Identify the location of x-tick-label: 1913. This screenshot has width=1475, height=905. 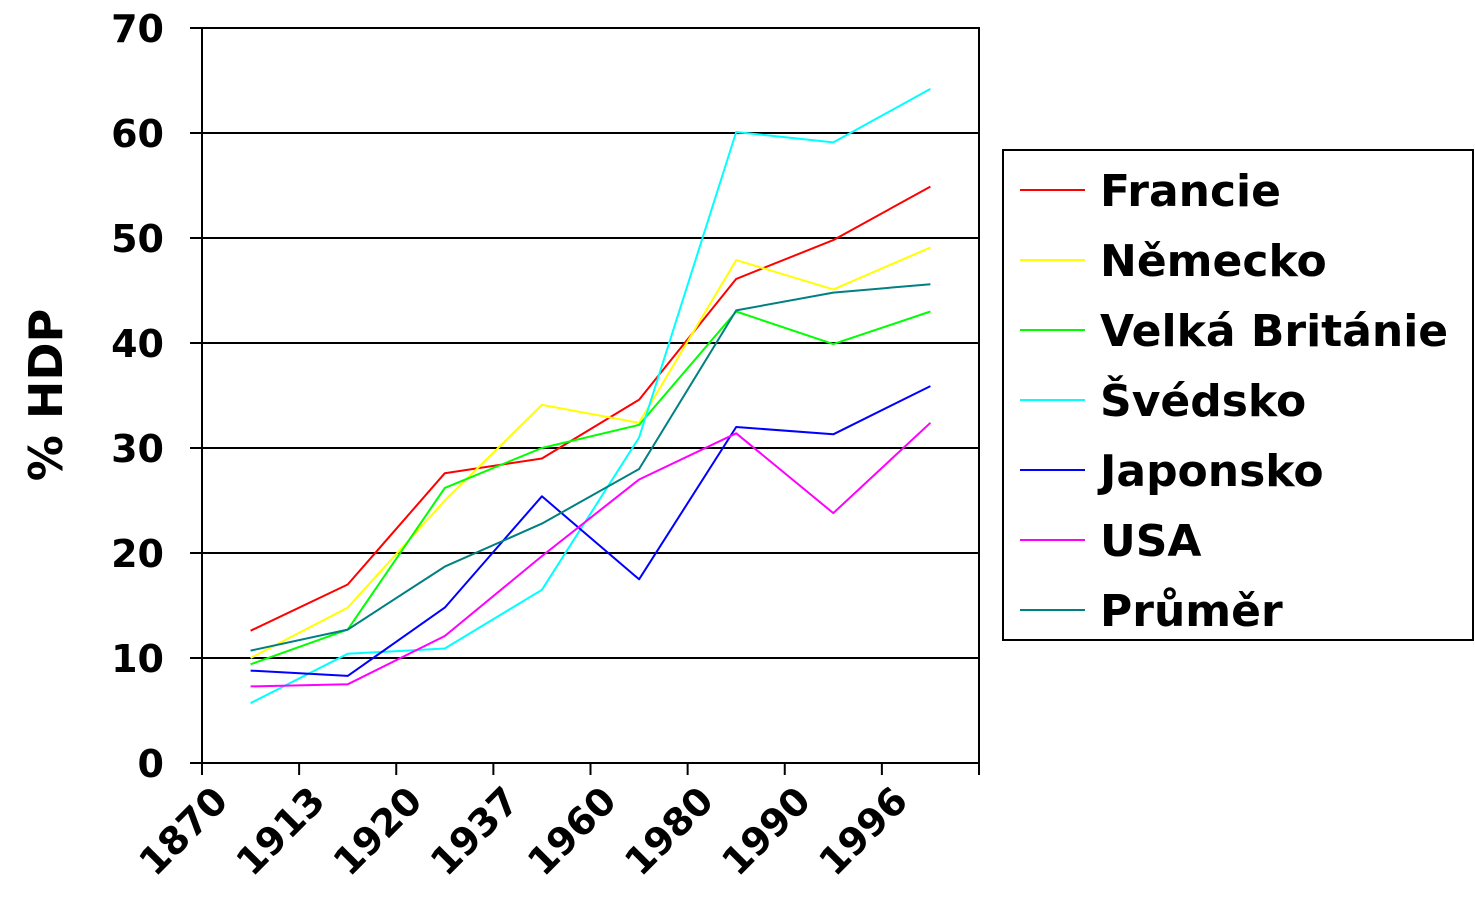
(281, 831).